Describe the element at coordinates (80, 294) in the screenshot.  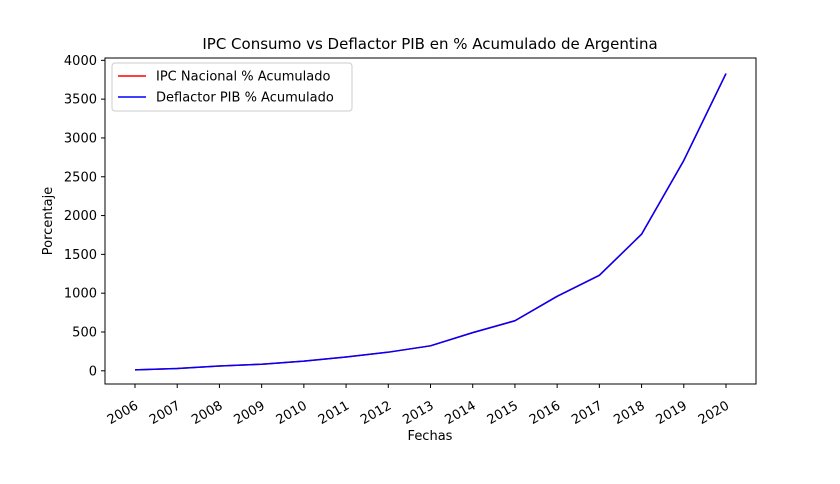
I see `y-tick-label: 1000` at that location.